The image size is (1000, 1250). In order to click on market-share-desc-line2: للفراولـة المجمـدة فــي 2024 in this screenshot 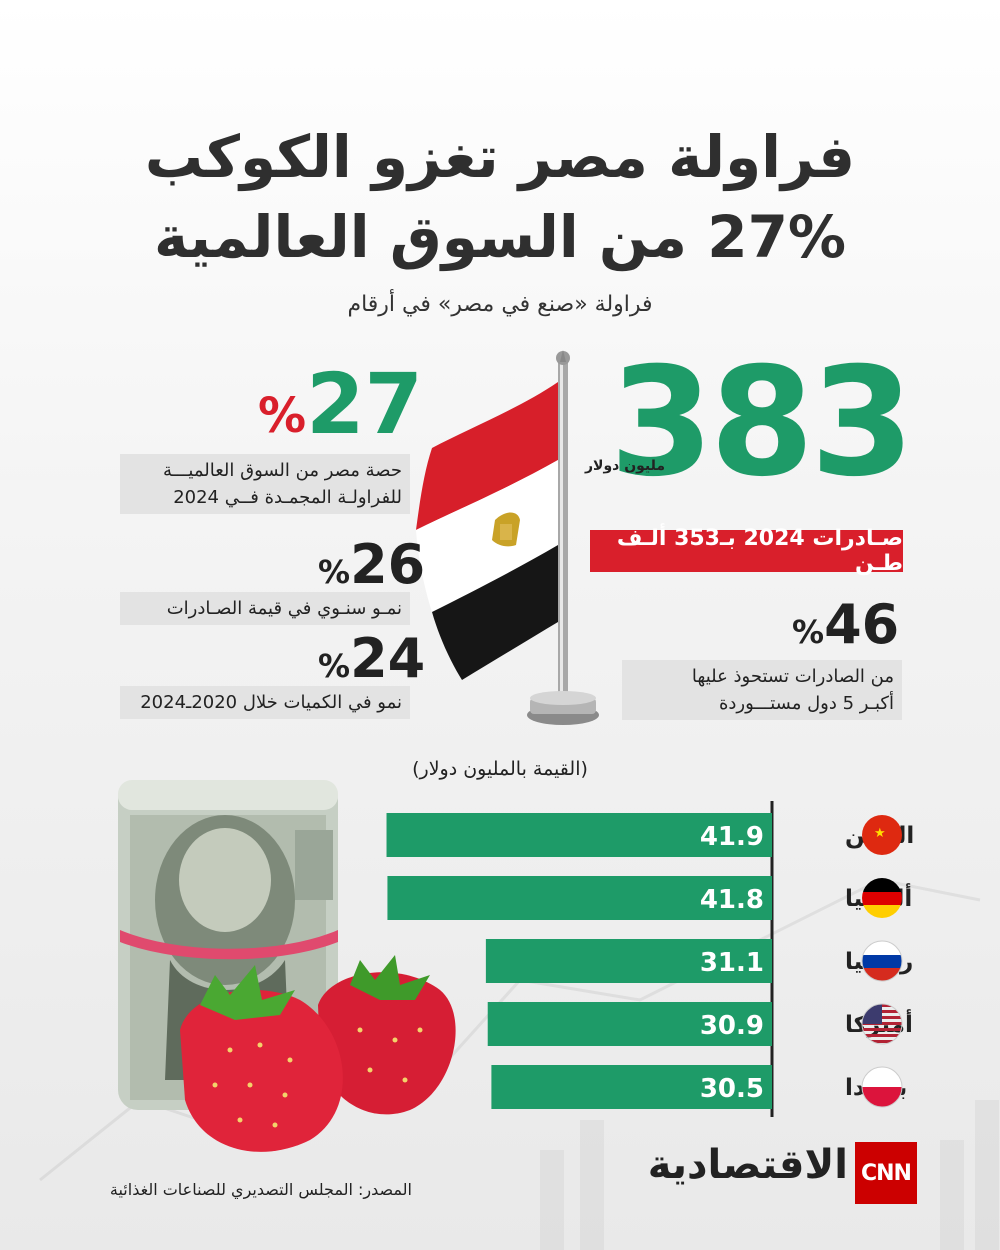, I will do `click(287, 497)`.